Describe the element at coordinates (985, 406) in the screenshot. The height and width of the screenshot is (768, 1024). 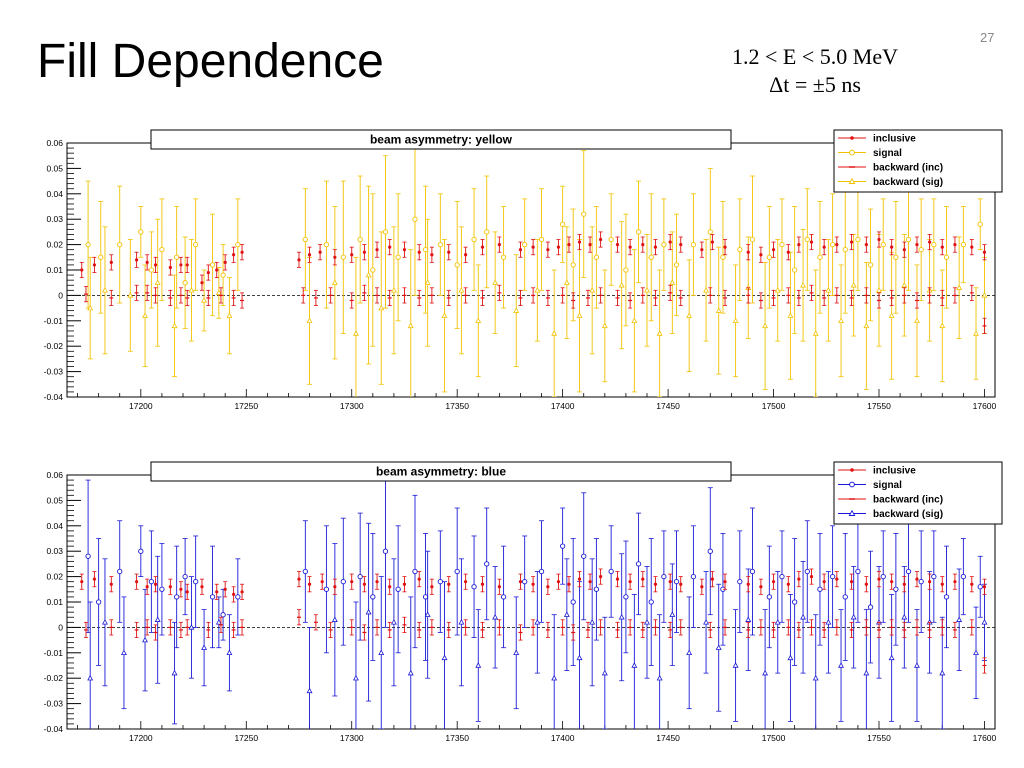
I see `x-tick-label: 17600` at that location.